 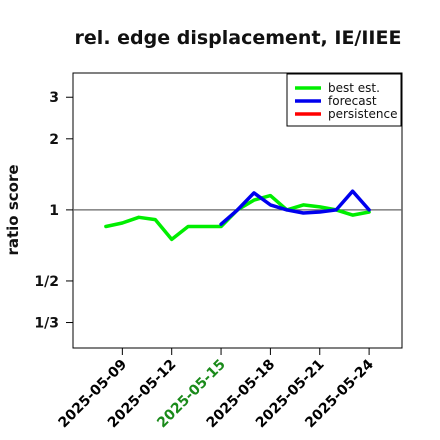 What do you see at coordinates (13, 209) in the screenshot?
I see `y-axis-label: ratio score` at bounding box center [13, 209].